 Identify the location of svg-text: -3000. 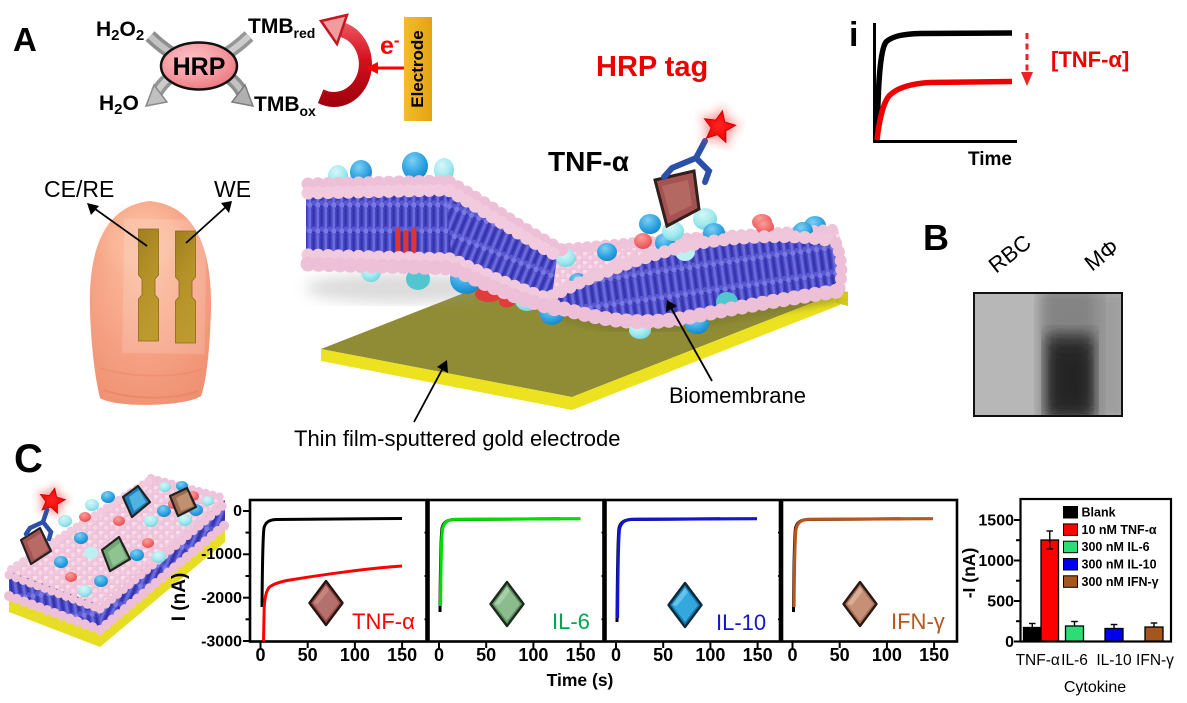
(221, 642).